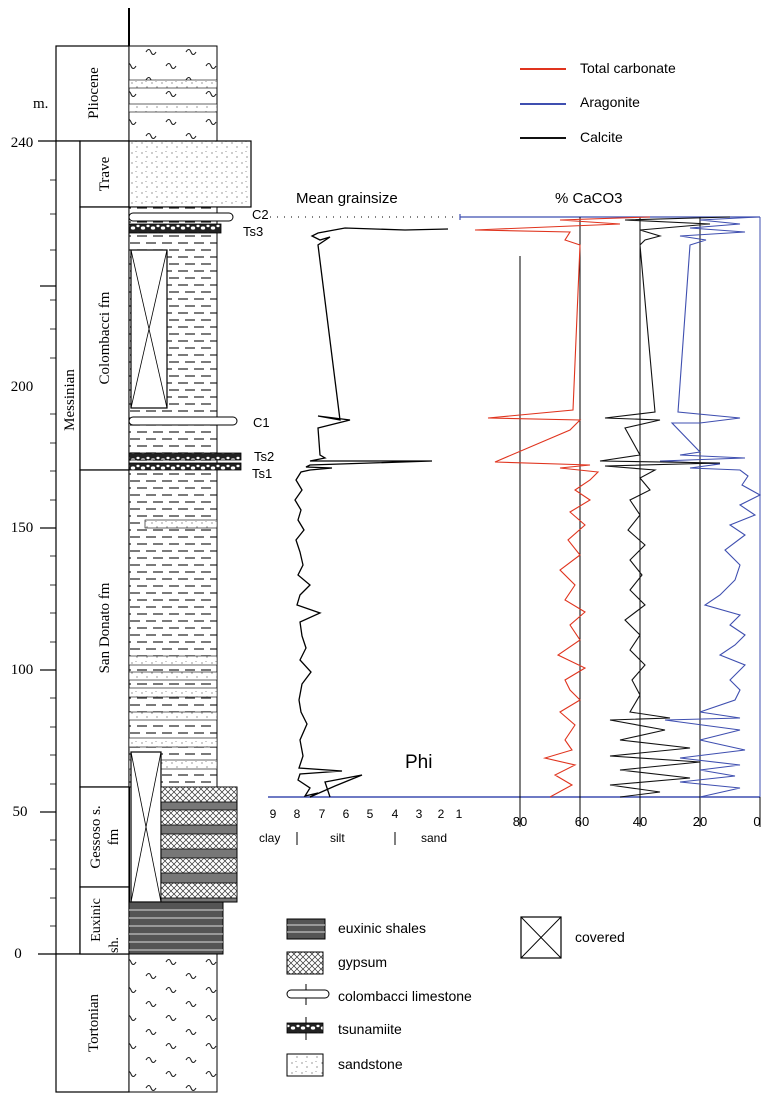 Image resolution: width=766 pixels, height=1100 pixels. I want to click on legend-swatch-covered, so click(541, 937).